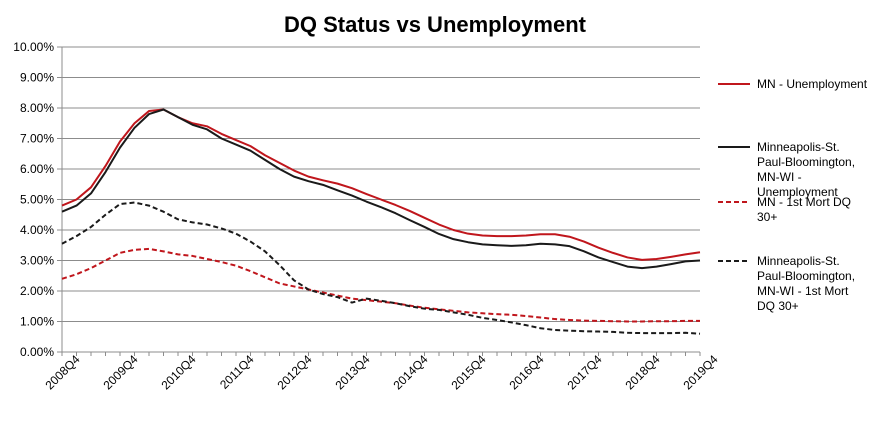 This screenshot has width=885, height=422. I want to click on y-tick-label: 0.00%, so click(37, 352).